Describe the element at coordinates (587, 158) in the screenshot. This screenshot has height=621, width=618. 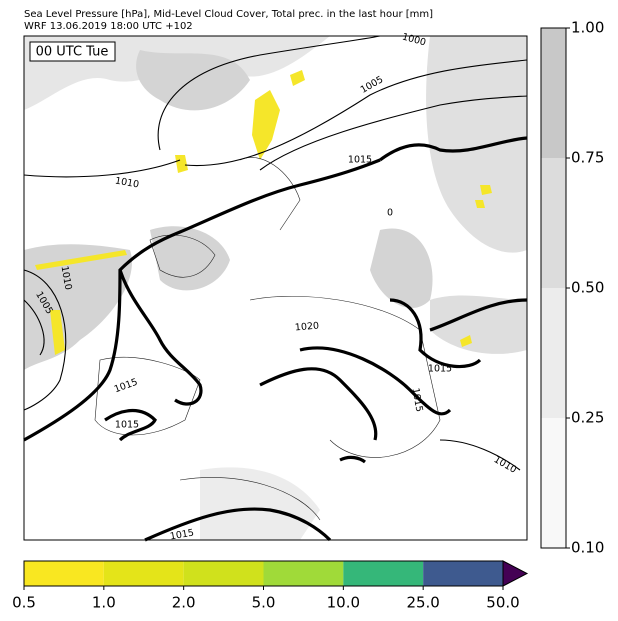
I see `colorbar-tick-label: 0.75` at that location.